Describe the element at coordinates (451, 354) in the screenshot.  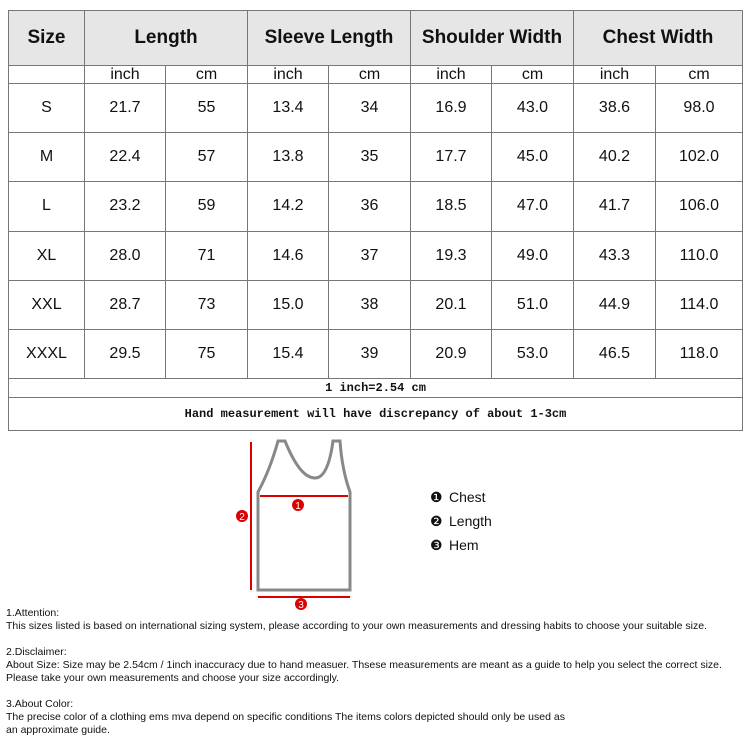
I see `table-cell: 20.9` at that location.